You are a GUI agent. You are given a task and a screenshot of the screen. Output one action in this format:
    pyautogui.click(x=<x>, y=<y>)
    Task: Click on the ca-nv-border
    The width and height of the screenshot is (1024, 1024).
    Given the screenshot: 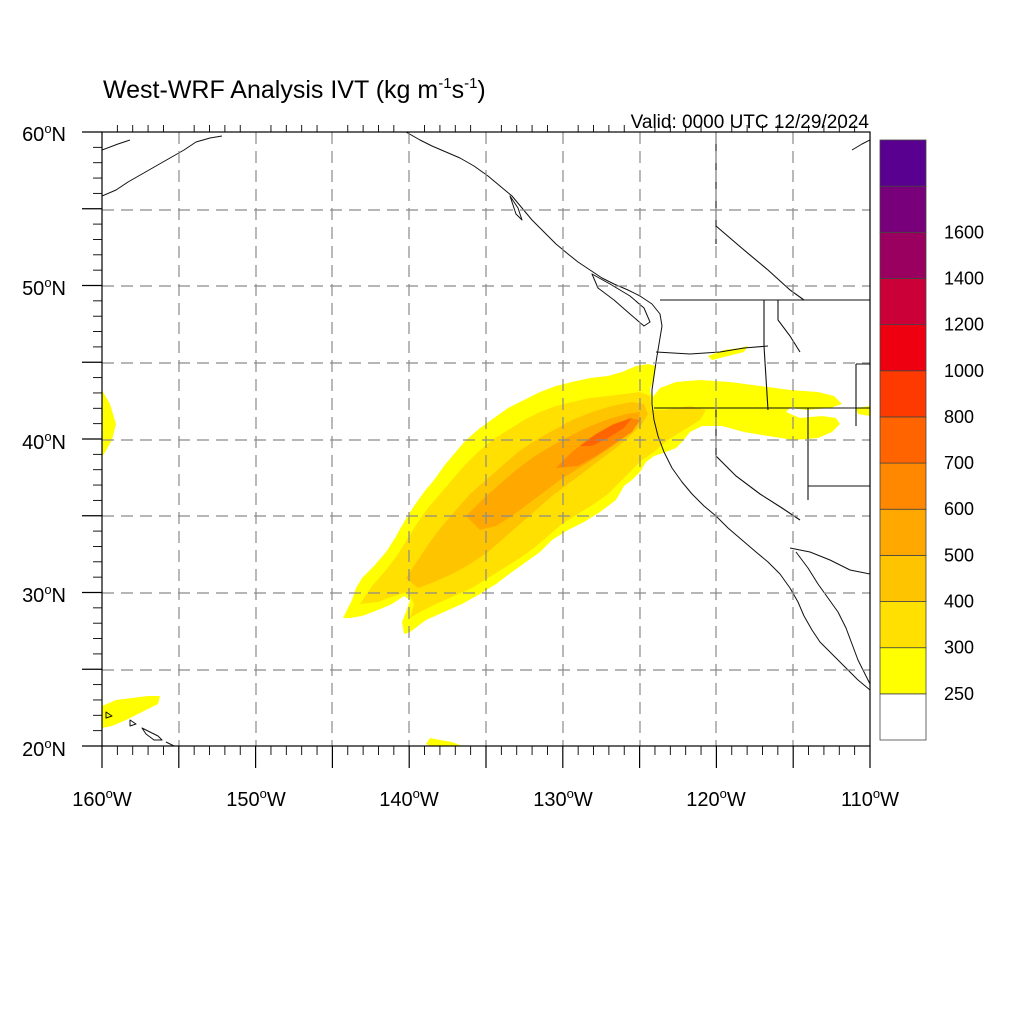 What is the action you would take?
    pyautogui.click(x=758, y=464)
    